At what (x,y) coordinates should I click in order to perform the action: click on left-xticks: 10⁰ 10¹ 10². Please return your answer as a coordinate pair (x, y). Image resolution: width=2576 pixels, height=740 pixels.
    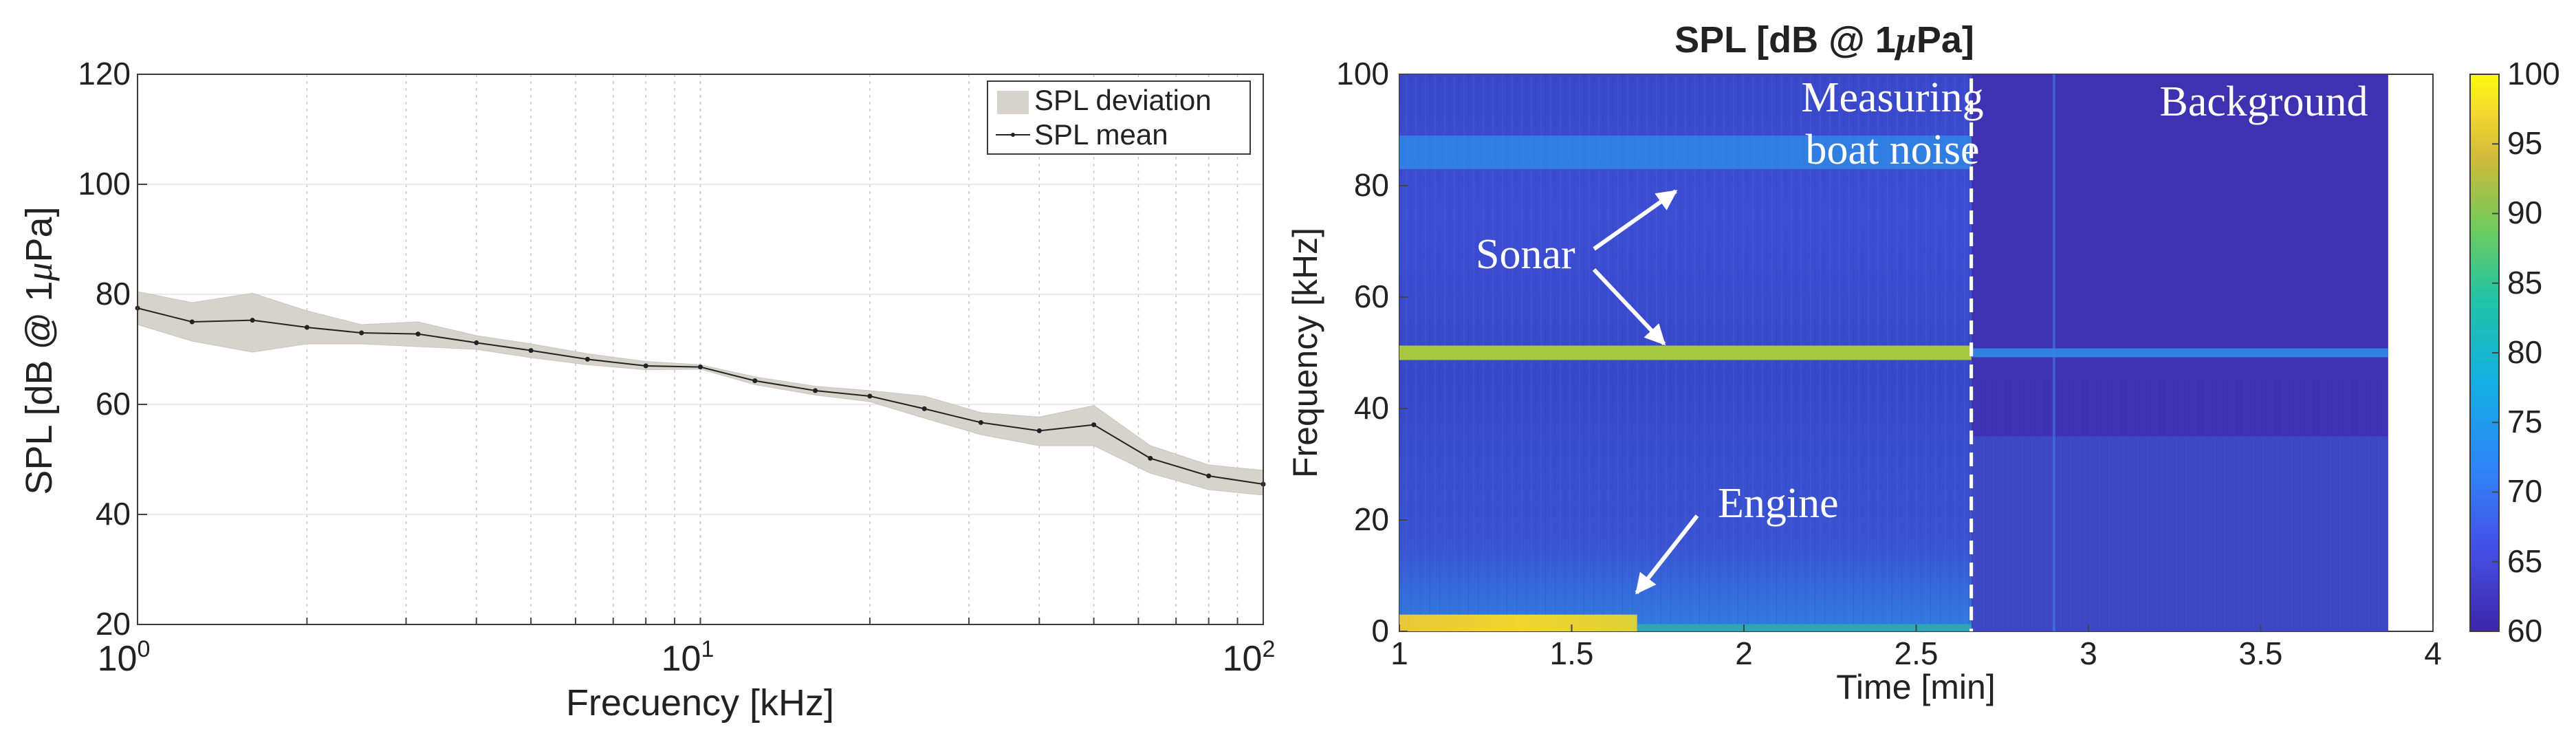
    Looking at the image, I should click on (687, 657).